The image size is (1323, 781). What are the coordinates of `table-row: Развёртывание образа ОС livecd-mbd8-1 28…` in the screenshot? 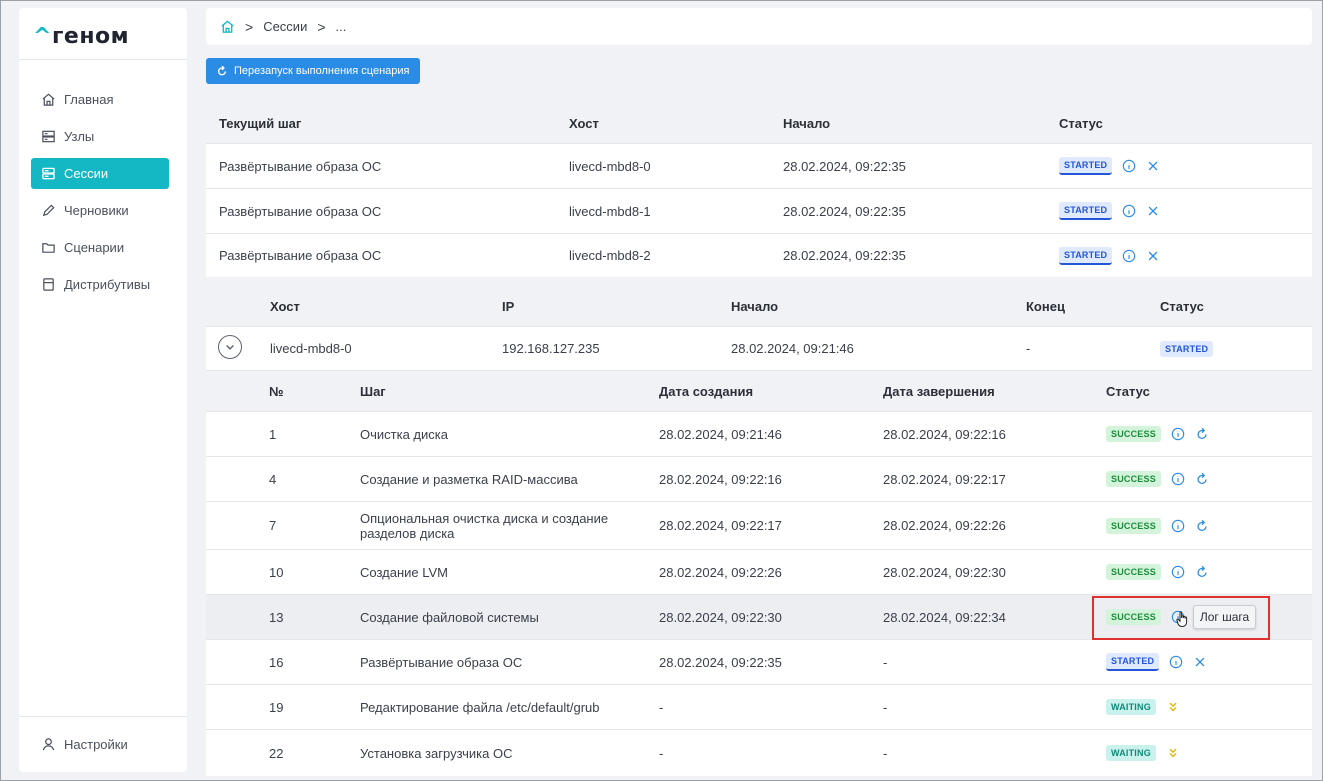 It's located at (759, 211).